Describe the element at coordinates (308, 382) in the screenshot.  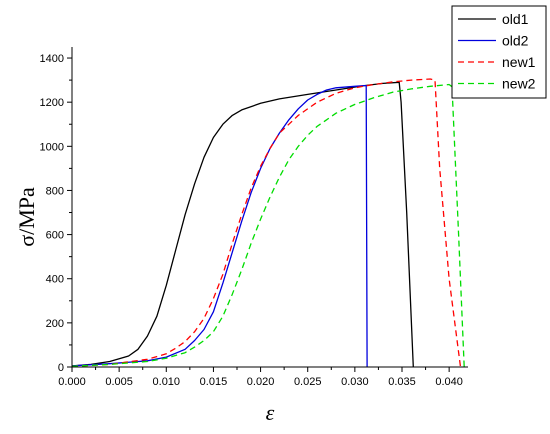
I see `x-tick-label: 0.025` at that location.